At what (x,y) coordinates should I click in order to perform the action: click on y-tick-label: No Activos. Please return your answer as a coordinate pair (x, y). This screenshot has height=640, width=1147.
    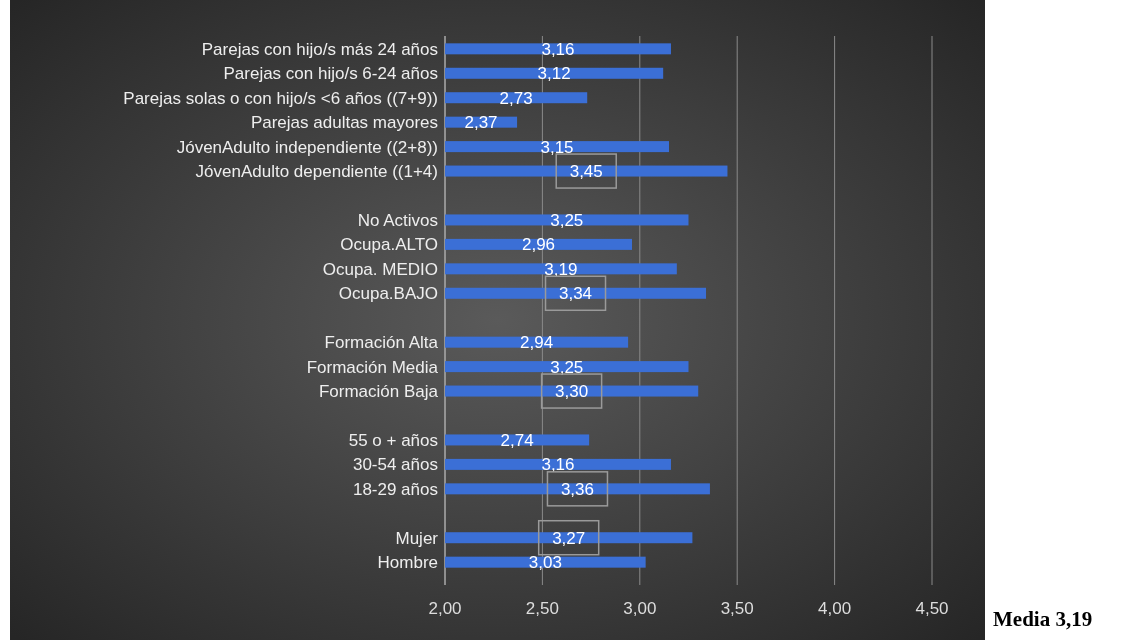
    Looking at the image, I should click on (397, 220).